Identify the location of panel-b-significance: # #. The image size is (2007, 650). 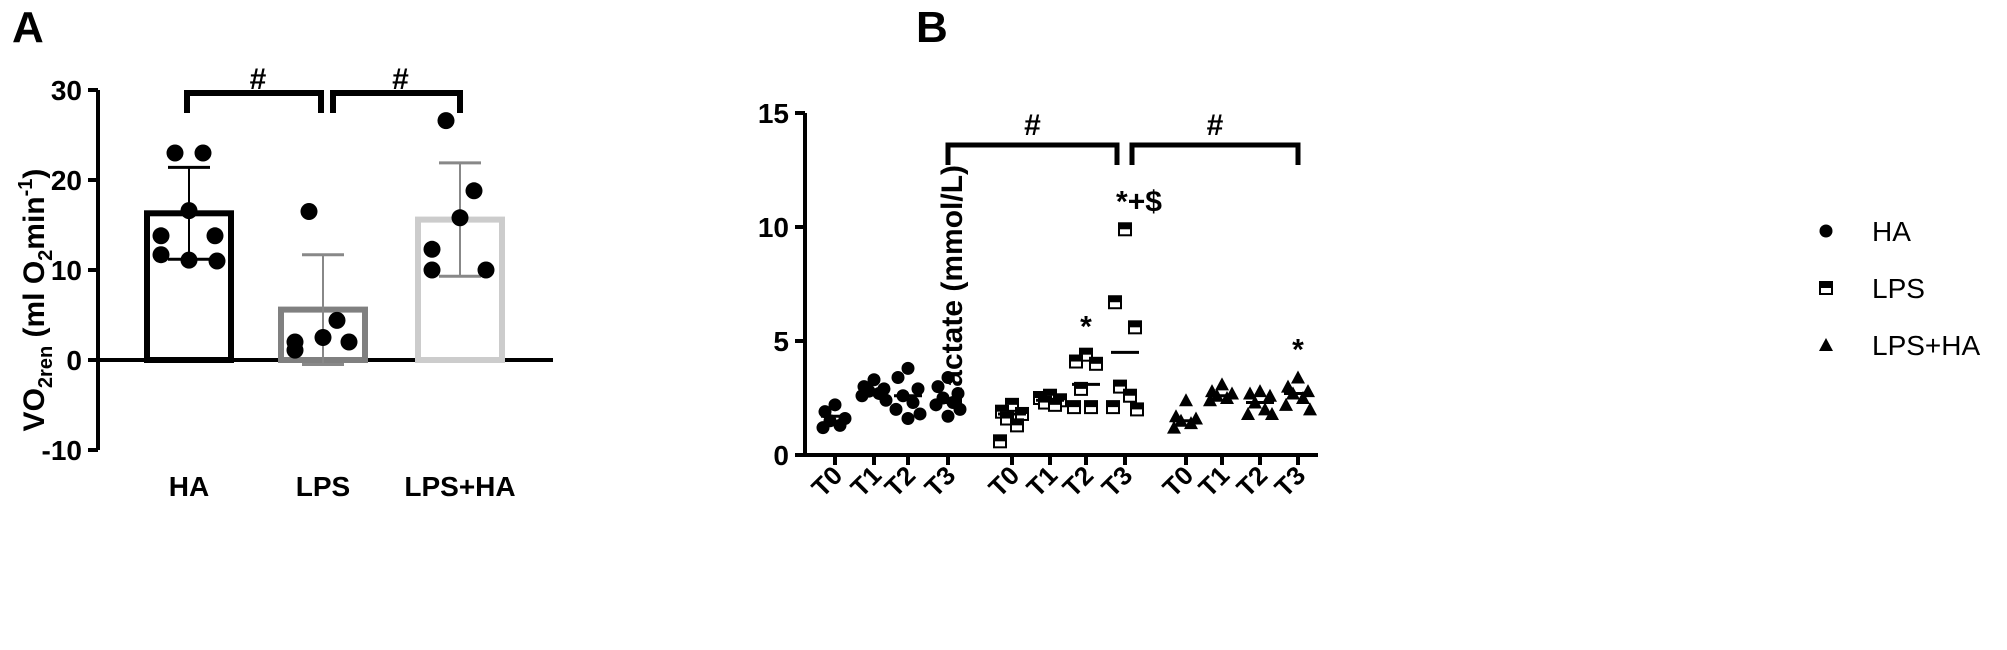
(1123, 137).